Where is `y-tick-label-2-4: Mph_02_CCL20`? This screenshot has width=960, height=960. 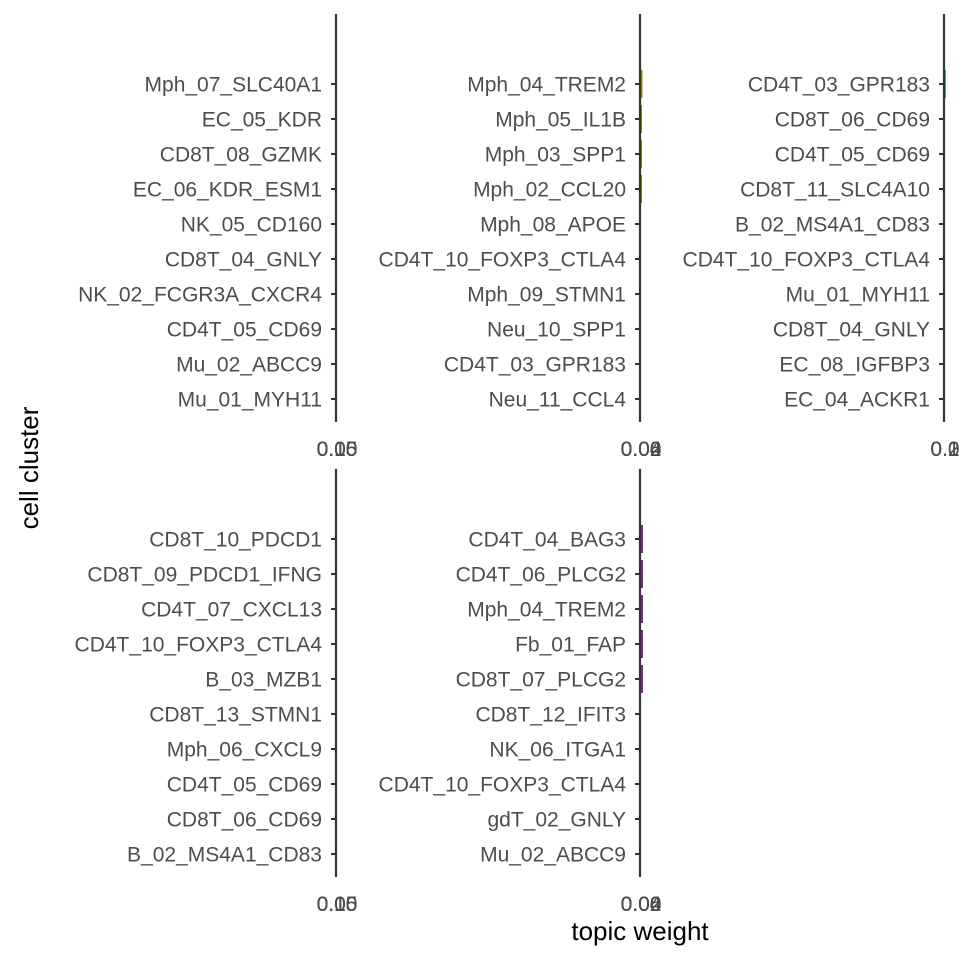
y-tick-label-2-4: Mph_02_CCL20 is located at coordinates (549, 190).